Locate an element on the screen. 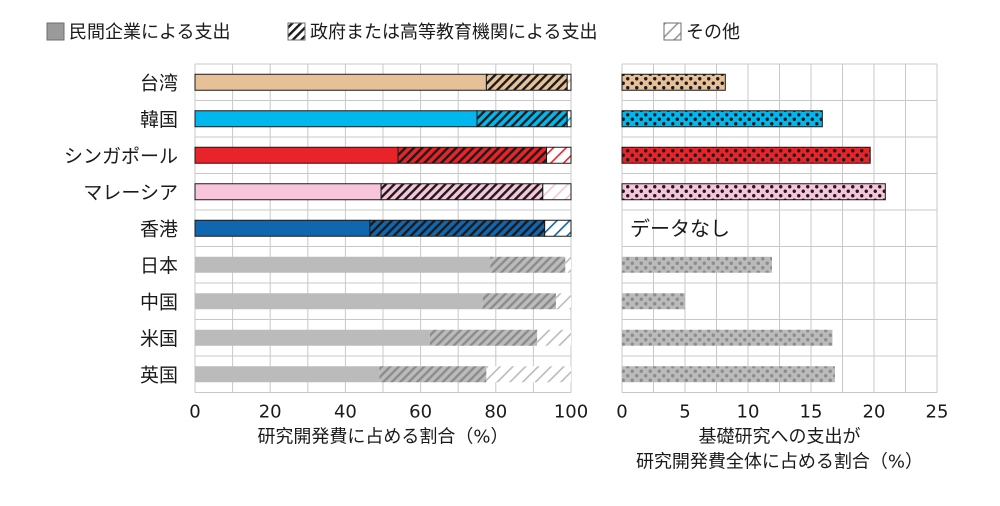  category-label: 英国 is located at coordinates (159, 375).